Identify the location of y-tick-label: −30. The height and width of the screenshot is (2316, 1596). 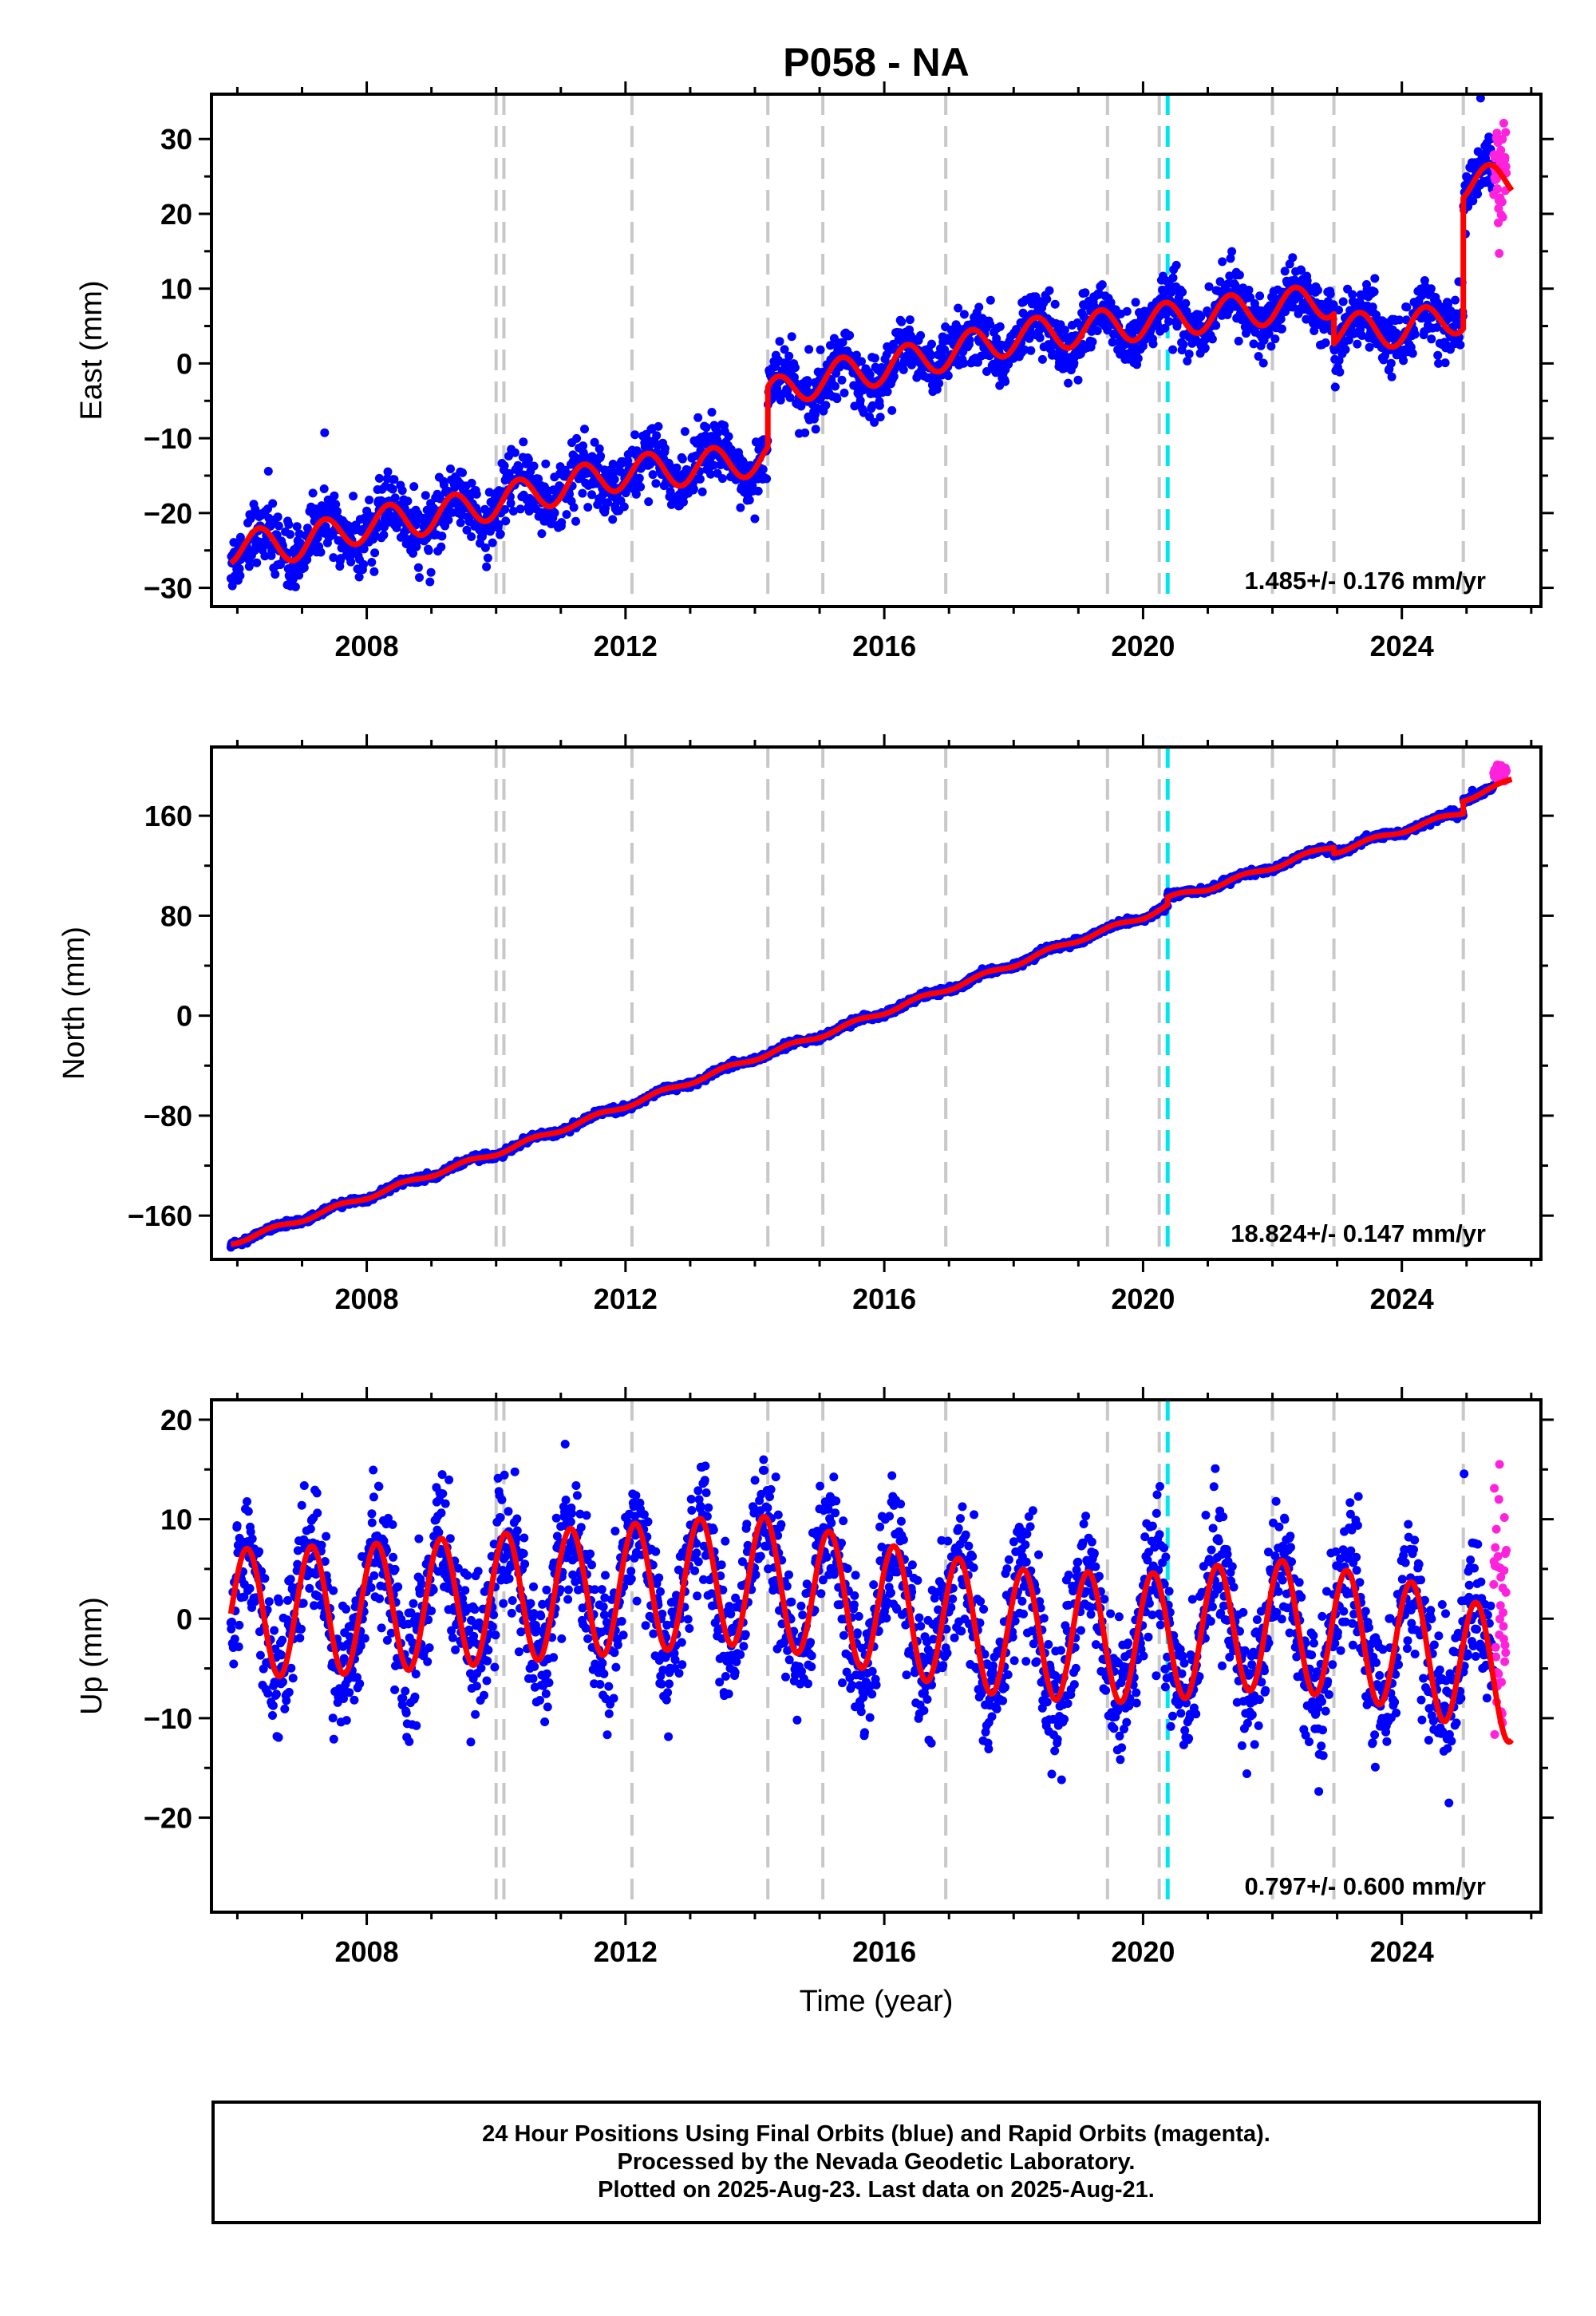
(168, 588).